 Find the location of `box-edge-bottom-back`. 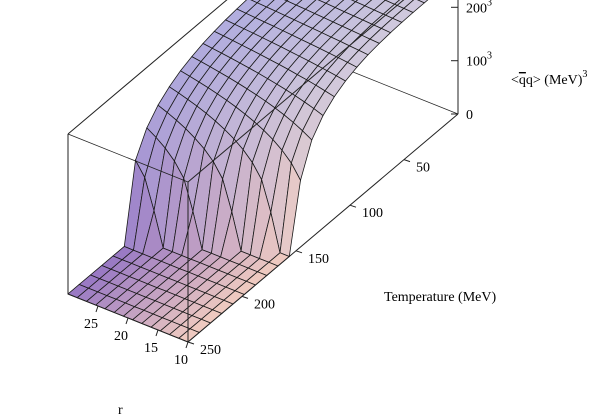

box-edge-bottom-back is located at coordinates (398, 90).